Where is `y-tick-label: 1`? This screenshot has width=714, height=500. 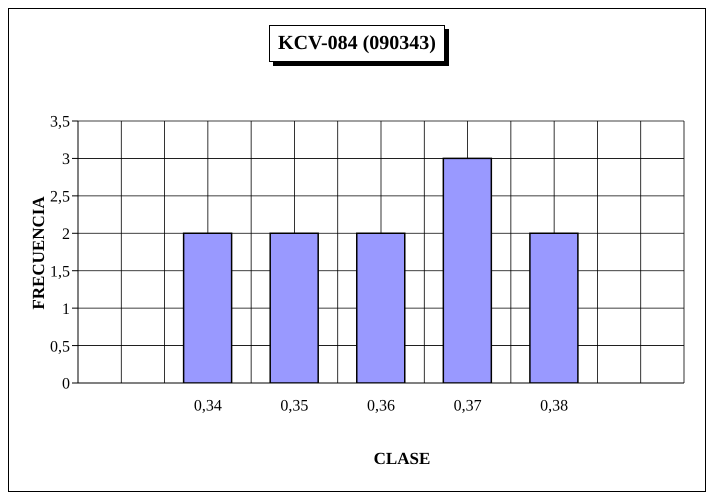
y-tick-label: 1 is located at coordinates (66, 309).